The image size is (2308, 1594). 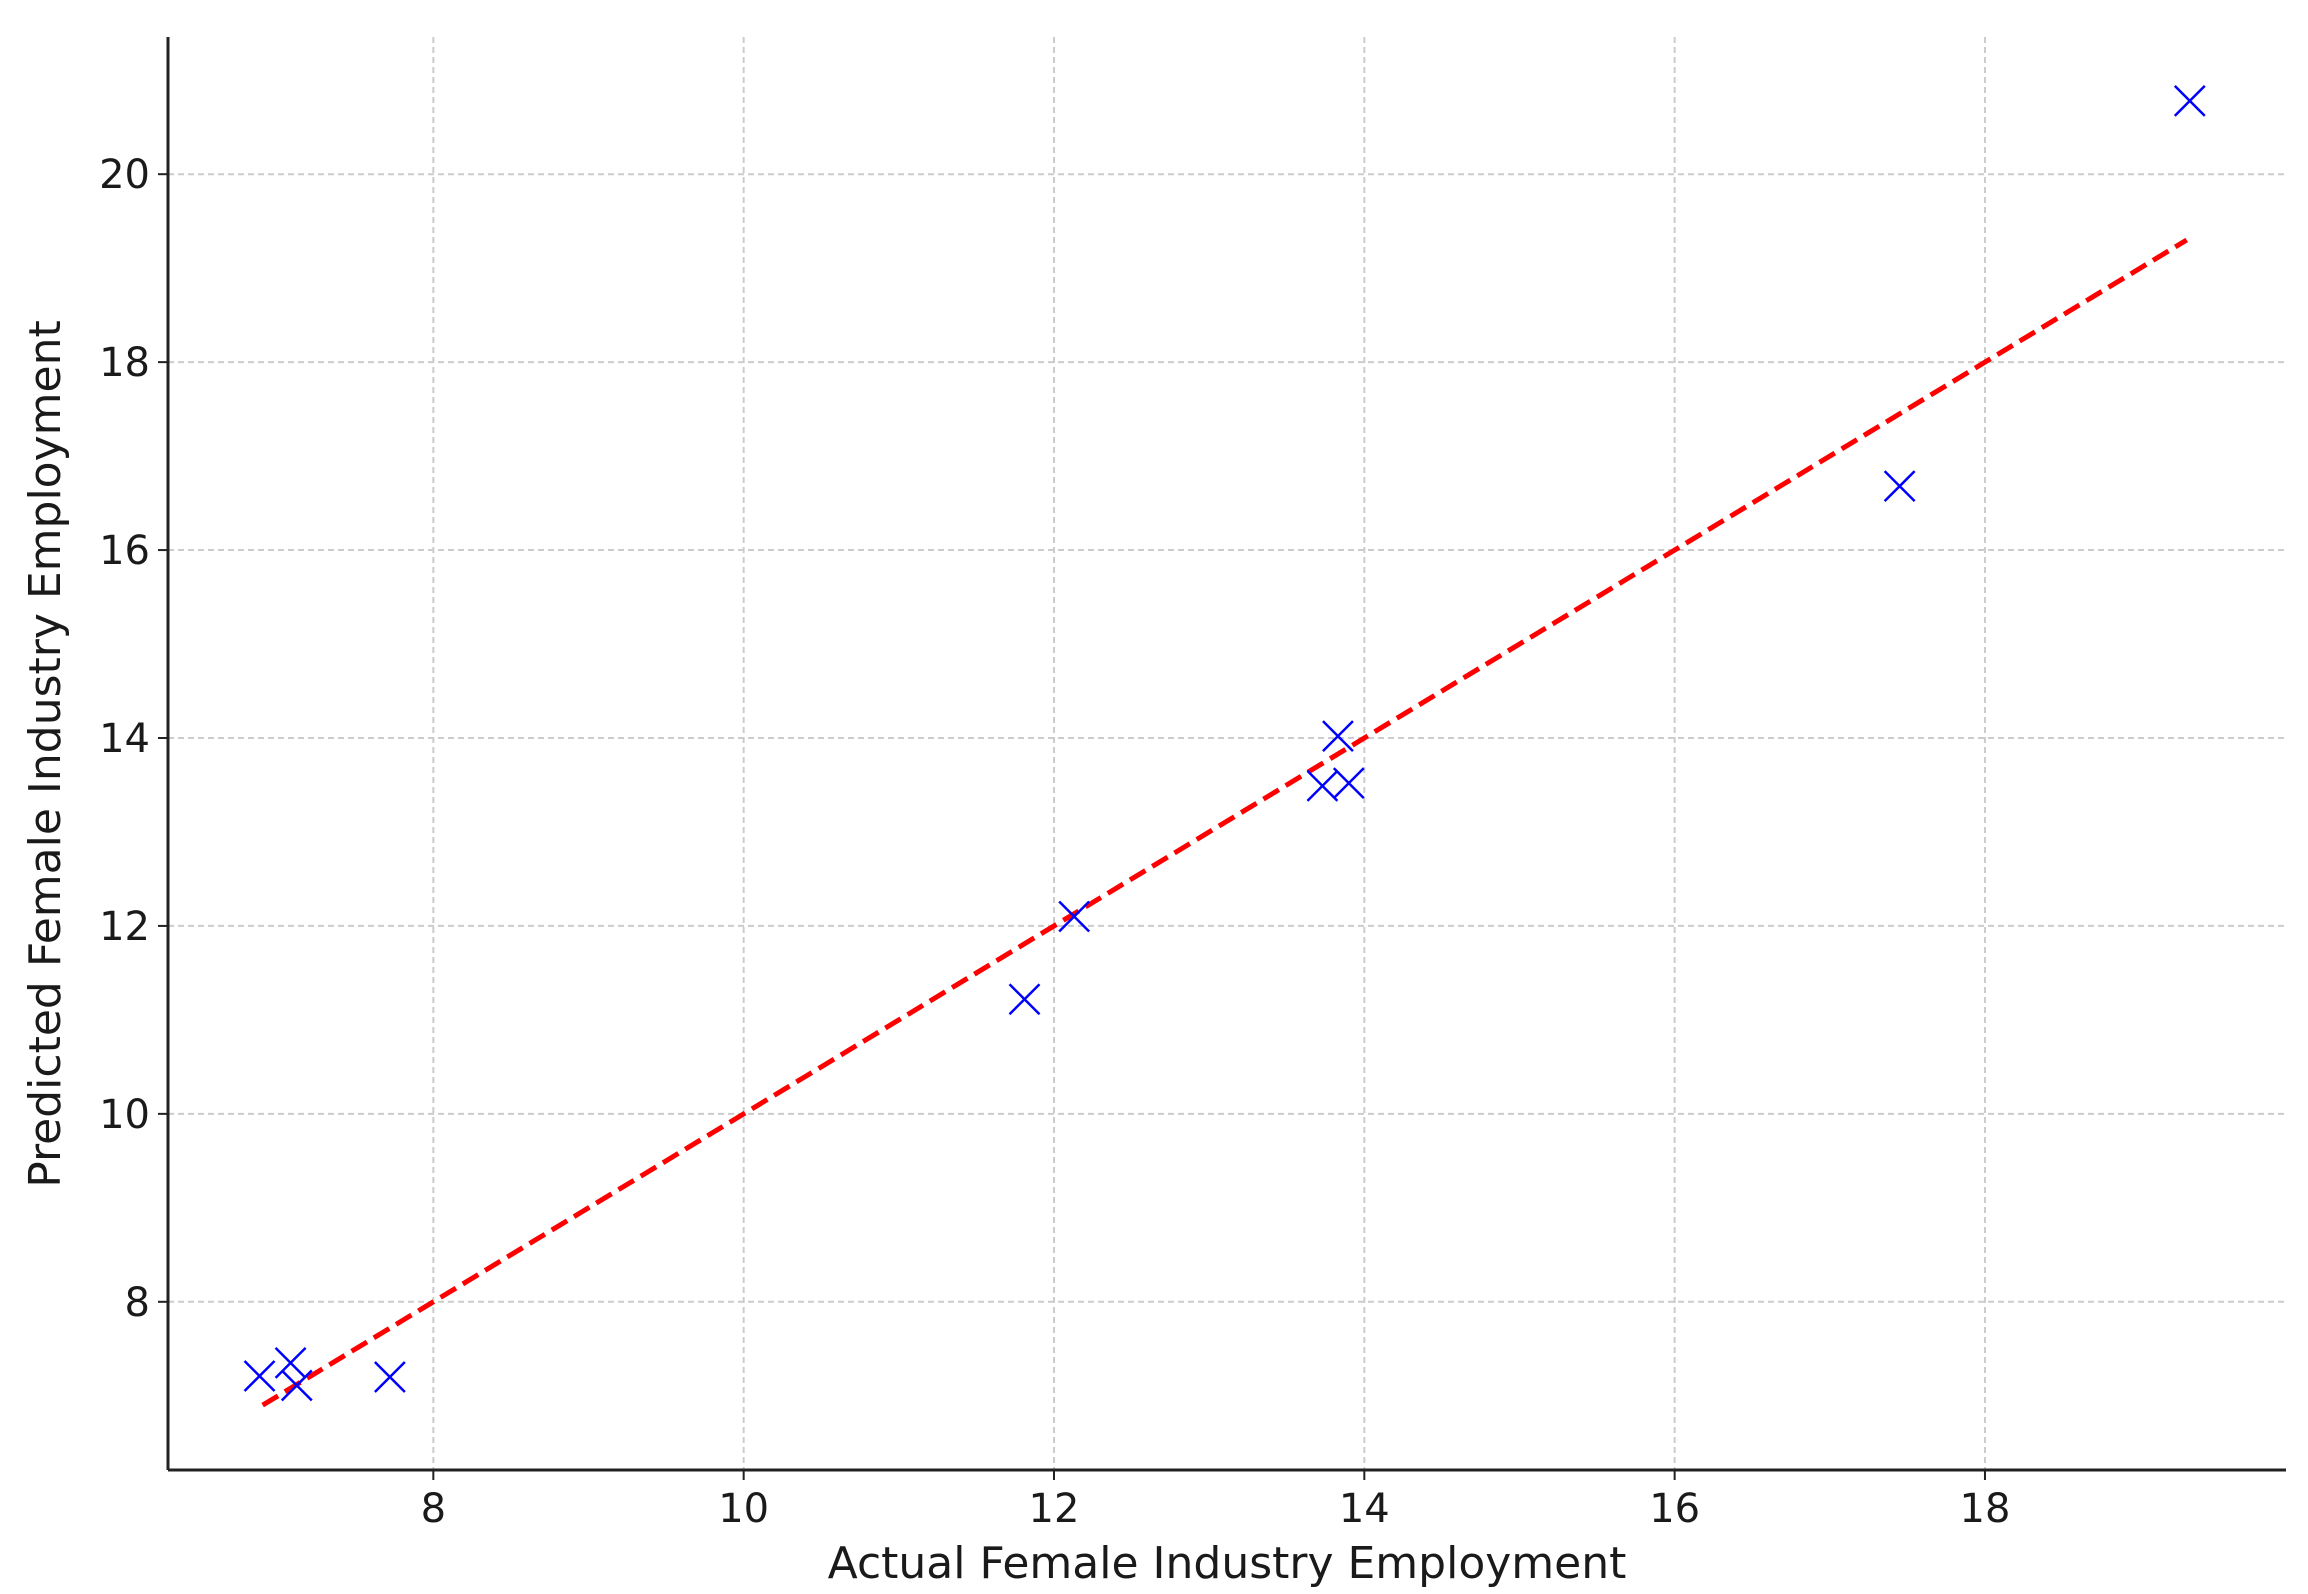 What do you see at coordinates (1227, 1563) in the screenshot?
I see `x-axis-label: Actual Female Industry Employment` at bounding box center [1227, 1563].